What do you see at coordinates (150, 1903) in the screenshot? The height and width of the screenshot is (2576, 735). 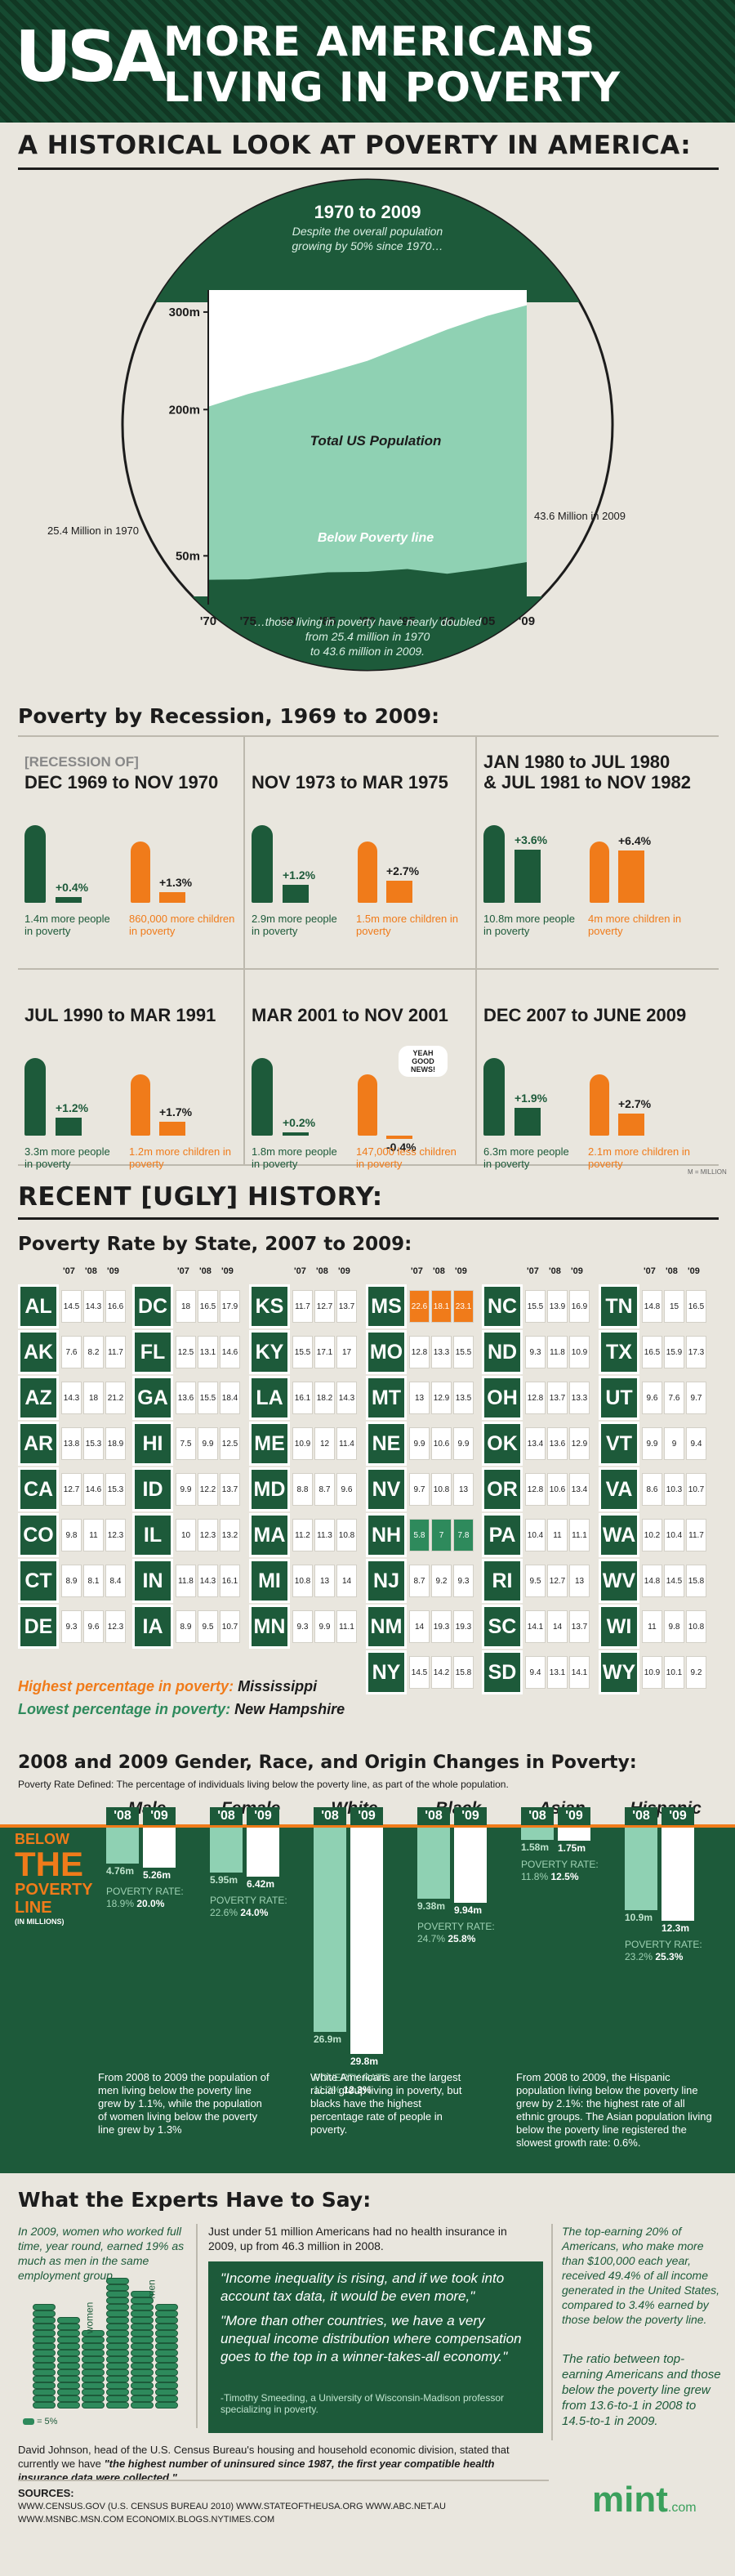 I see `rate-2009: 20.0%` at bounding box center [150, 1903].